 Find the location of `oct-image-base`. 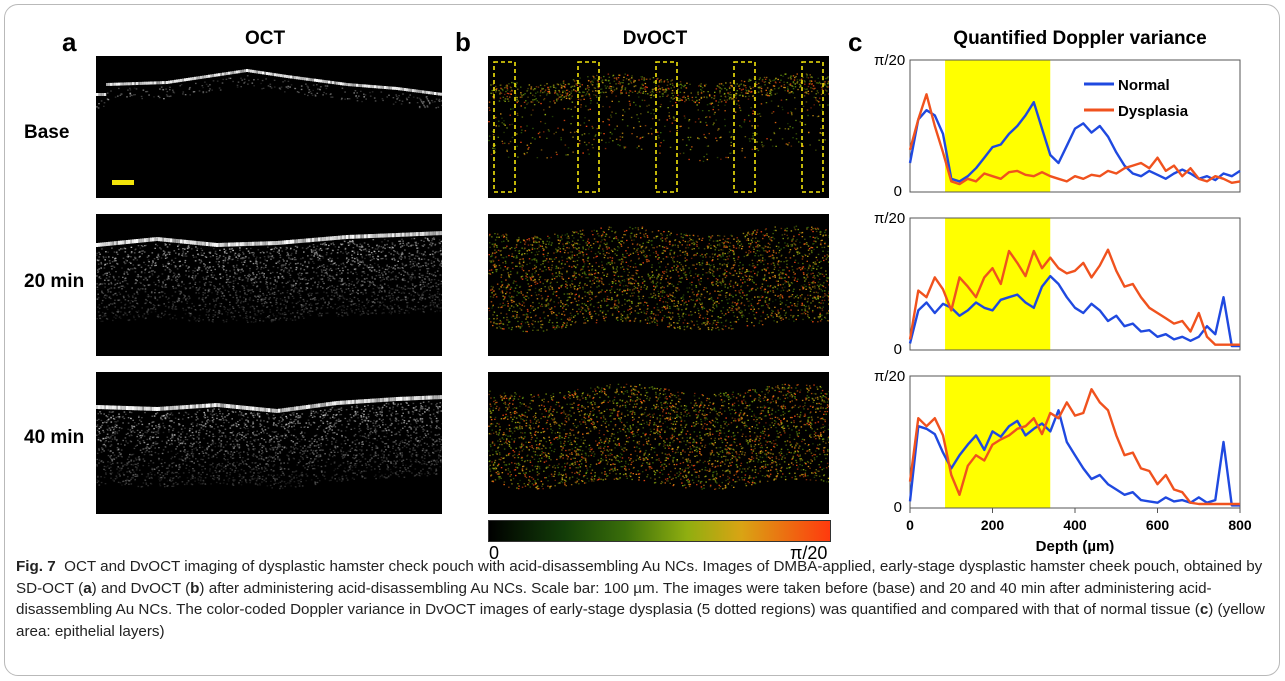

oct-image-base is located at coordinates (269, 127).